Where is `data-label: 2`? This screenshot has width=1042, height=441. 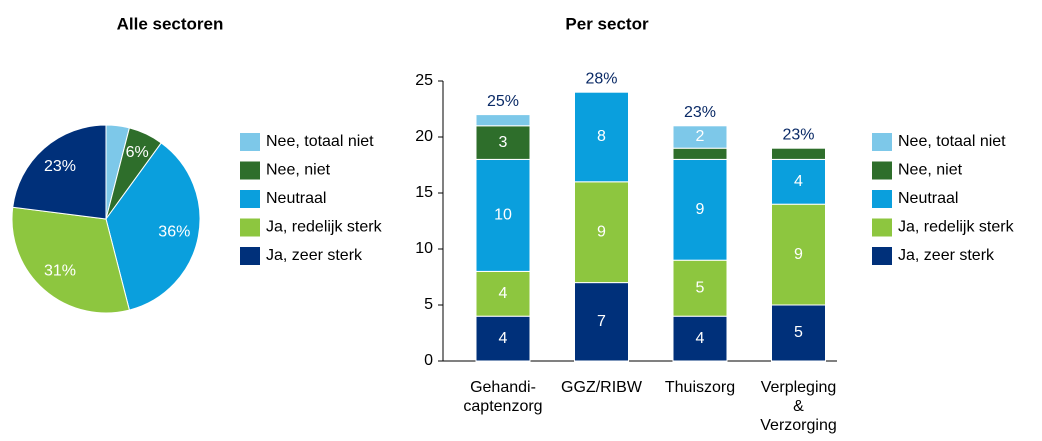
data-label: 2 is located at coordinates (700, 136).